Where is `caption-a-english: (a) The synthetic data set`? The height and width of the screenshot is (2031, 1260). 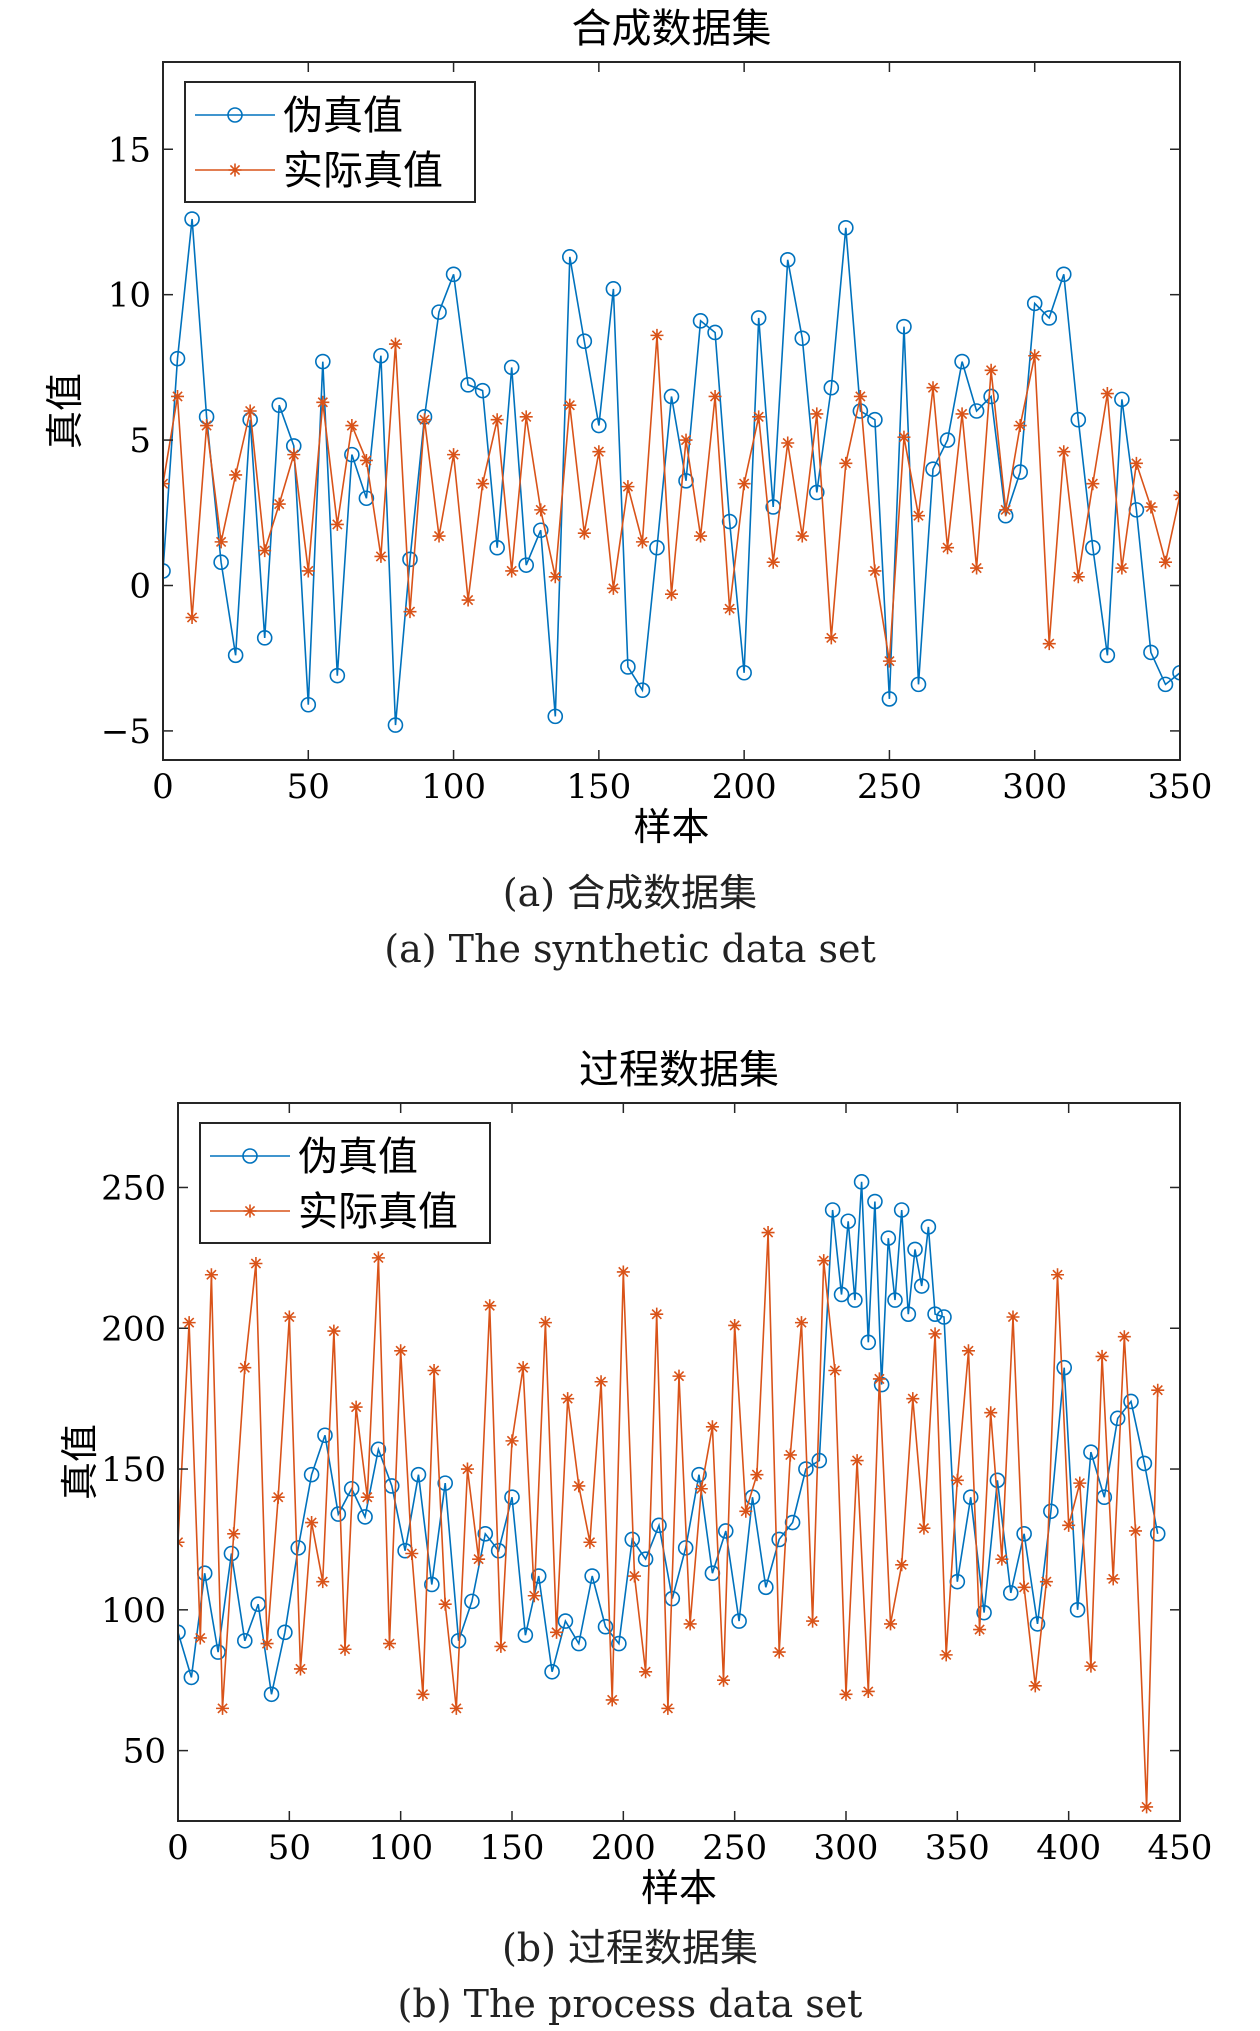
caption-a-english: (a) The synthetic data set is located at coordinates (630, 949).